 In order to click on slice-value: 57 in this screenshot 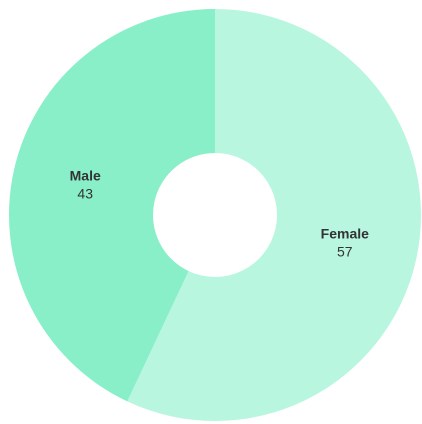, I will do `click(345, 252)`.